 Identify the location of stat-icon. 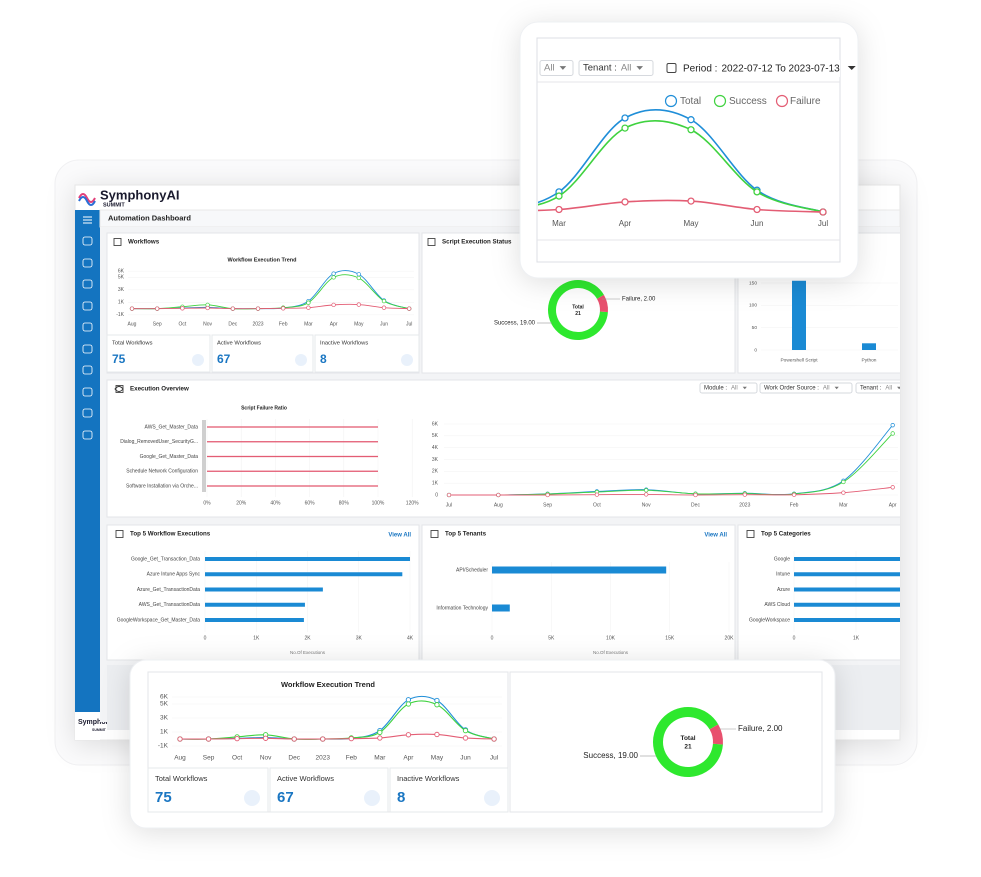
(492, 798).